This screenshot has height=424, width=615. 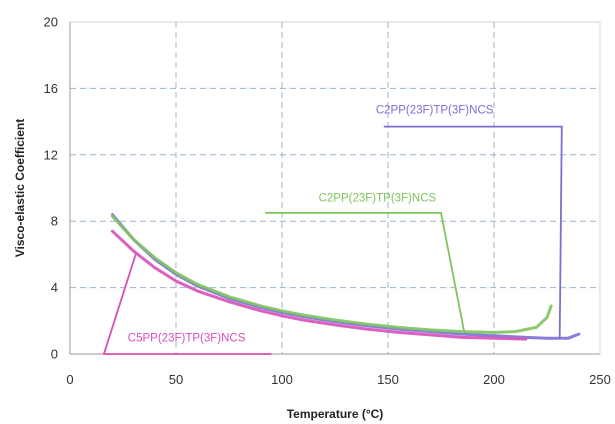 I want to click on x-axis-label: Temperature (°C), so click(x=335, y=414).